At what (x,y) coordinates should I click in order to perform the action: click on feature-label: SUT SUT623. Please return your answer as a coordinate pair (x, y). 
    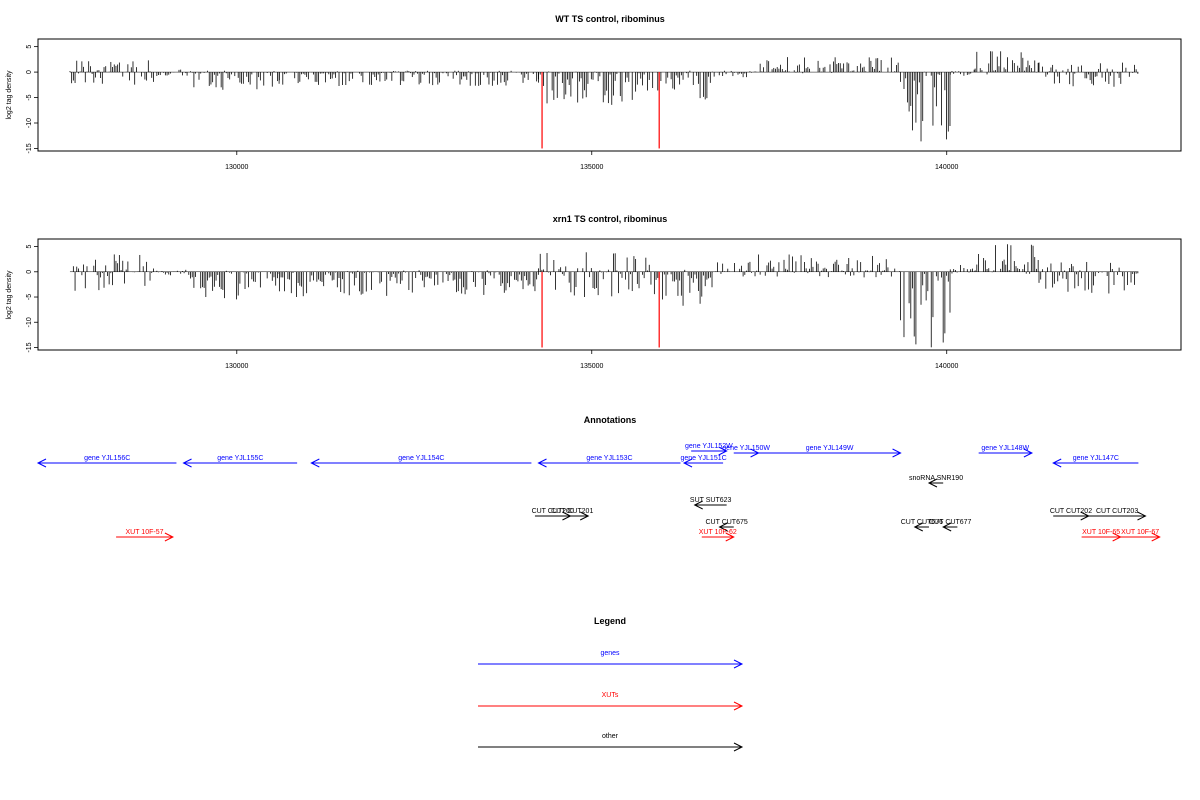
    Looking at the image, I should click on (711, 500).